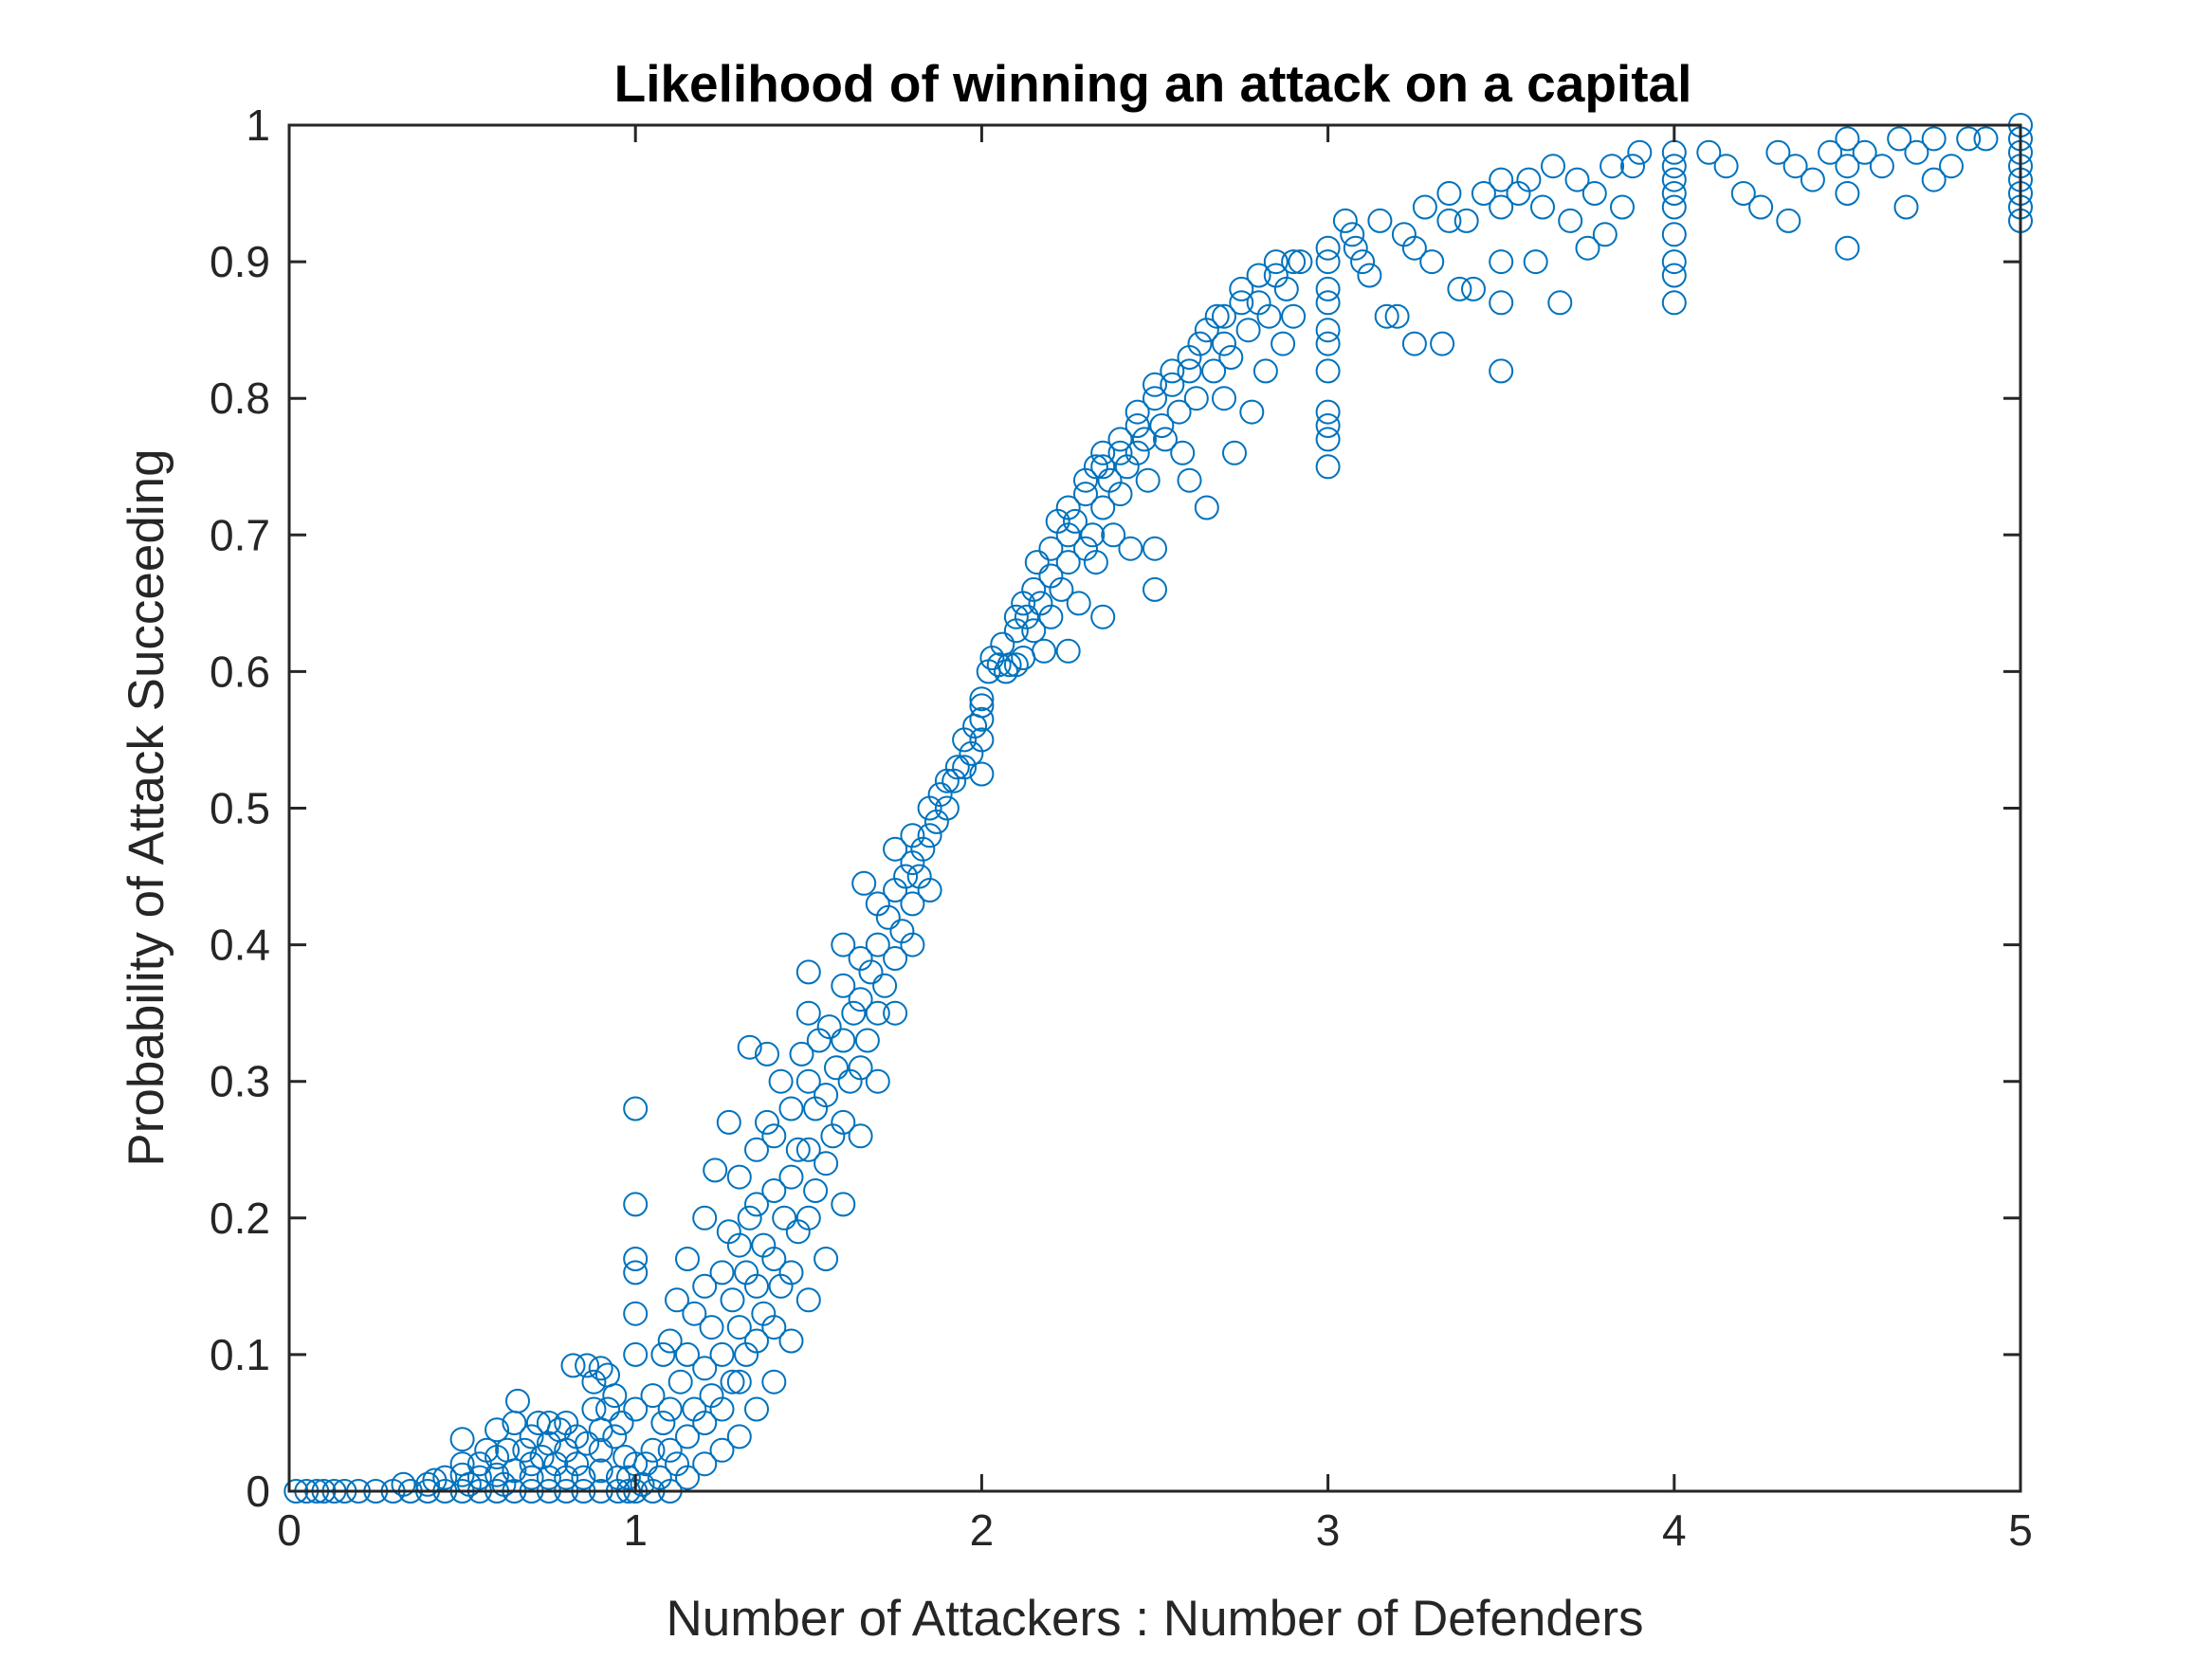 The height and width of the screenshot is (1659, 2212). What do you see at coordinates (1328, 1530) in the screenshot?
I see `x-tick-label: 3` at bounding box center [1328, 1530].